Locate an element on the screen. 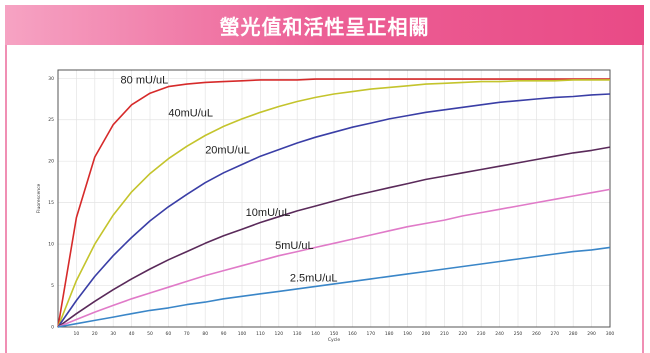 This screenshot has height=353, width=650. x-tick-label: 220 is located at coordinates (463, 334).